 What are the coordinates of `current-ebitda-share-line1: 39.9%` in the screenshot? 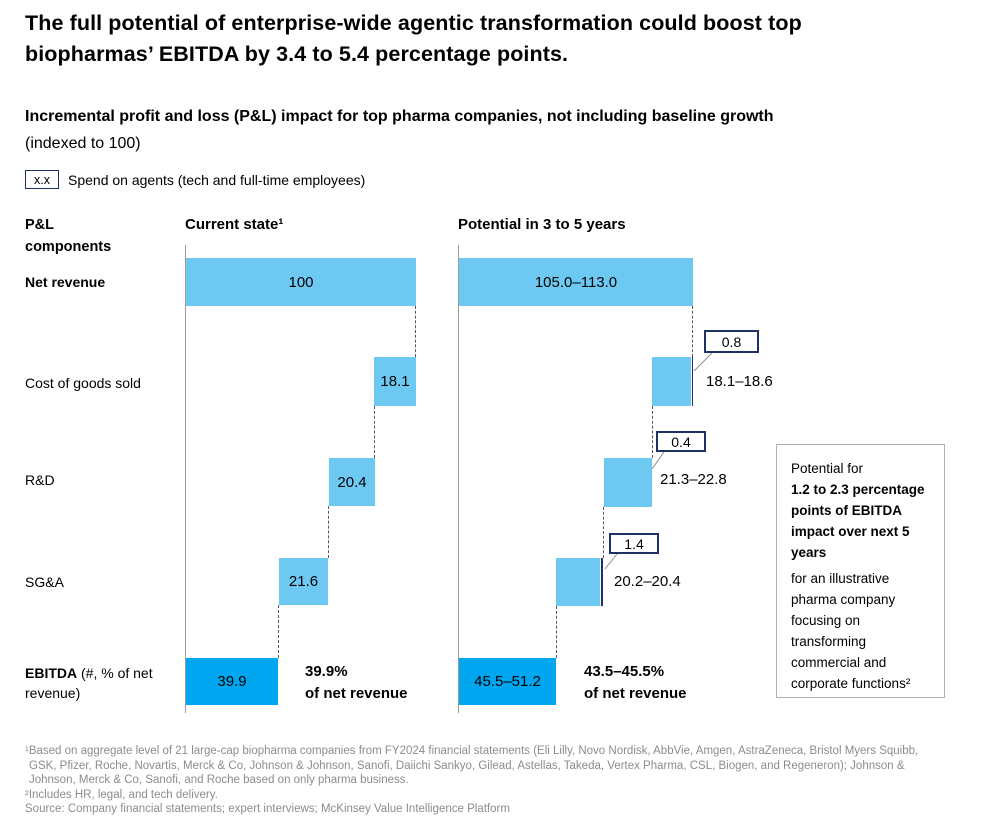 It's located at (326, 671).